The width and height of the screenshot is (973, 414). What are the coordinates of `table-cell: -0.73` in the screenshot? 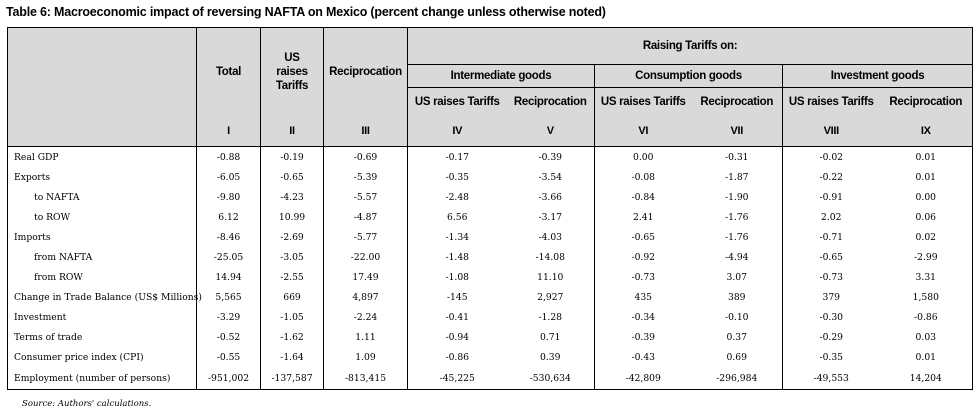 It's located at (643, 277).